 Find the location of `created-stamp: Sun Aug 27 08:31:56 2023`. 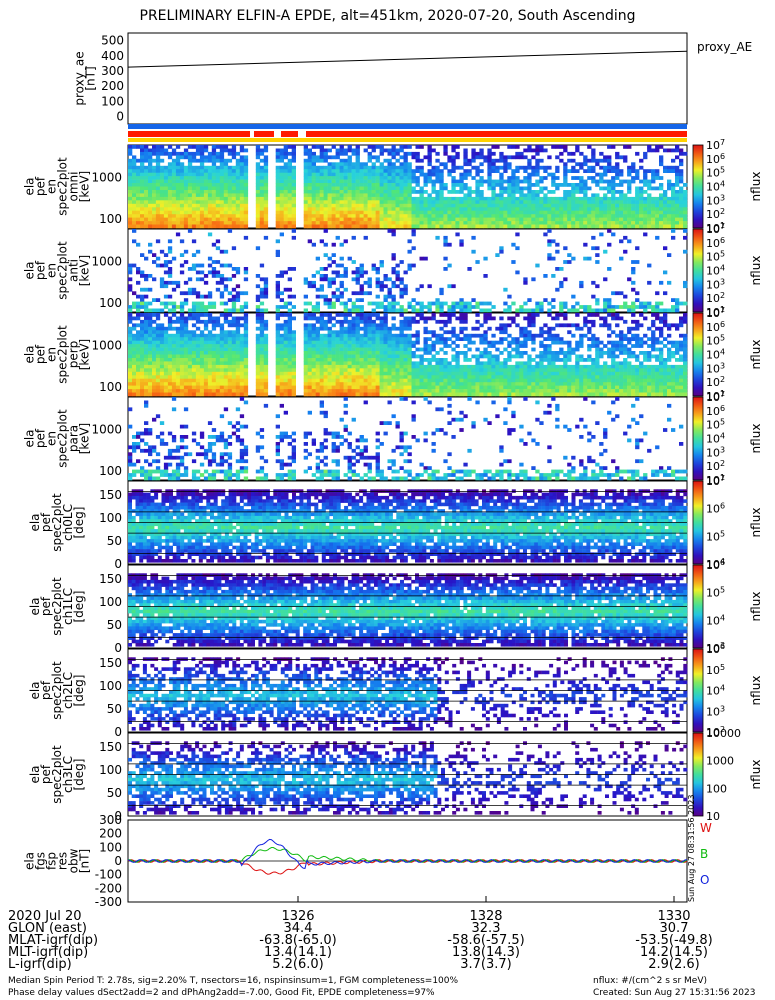

created-stamp: Sun Aug 27 08:31:56 2023 is located at coordinates (691, 848).